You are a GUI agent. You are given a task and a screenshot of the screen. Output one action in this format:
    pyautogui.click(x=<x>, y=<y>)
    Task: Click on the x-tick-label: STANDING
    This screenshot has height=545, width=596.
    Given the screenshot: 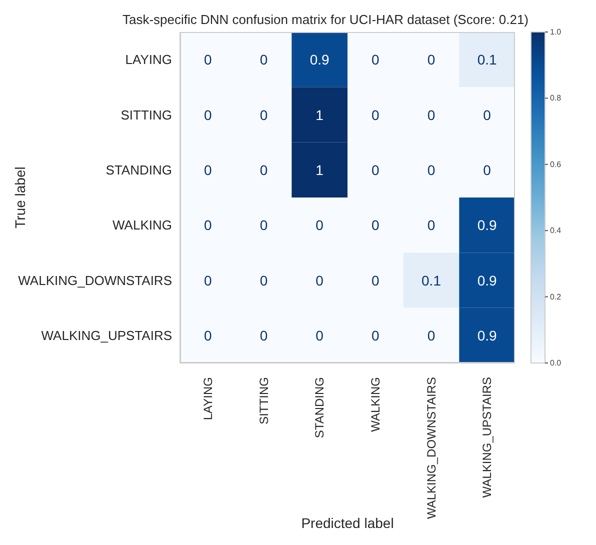 What is the action you would take?
    pyautogui.click(x=319, y=407)
    